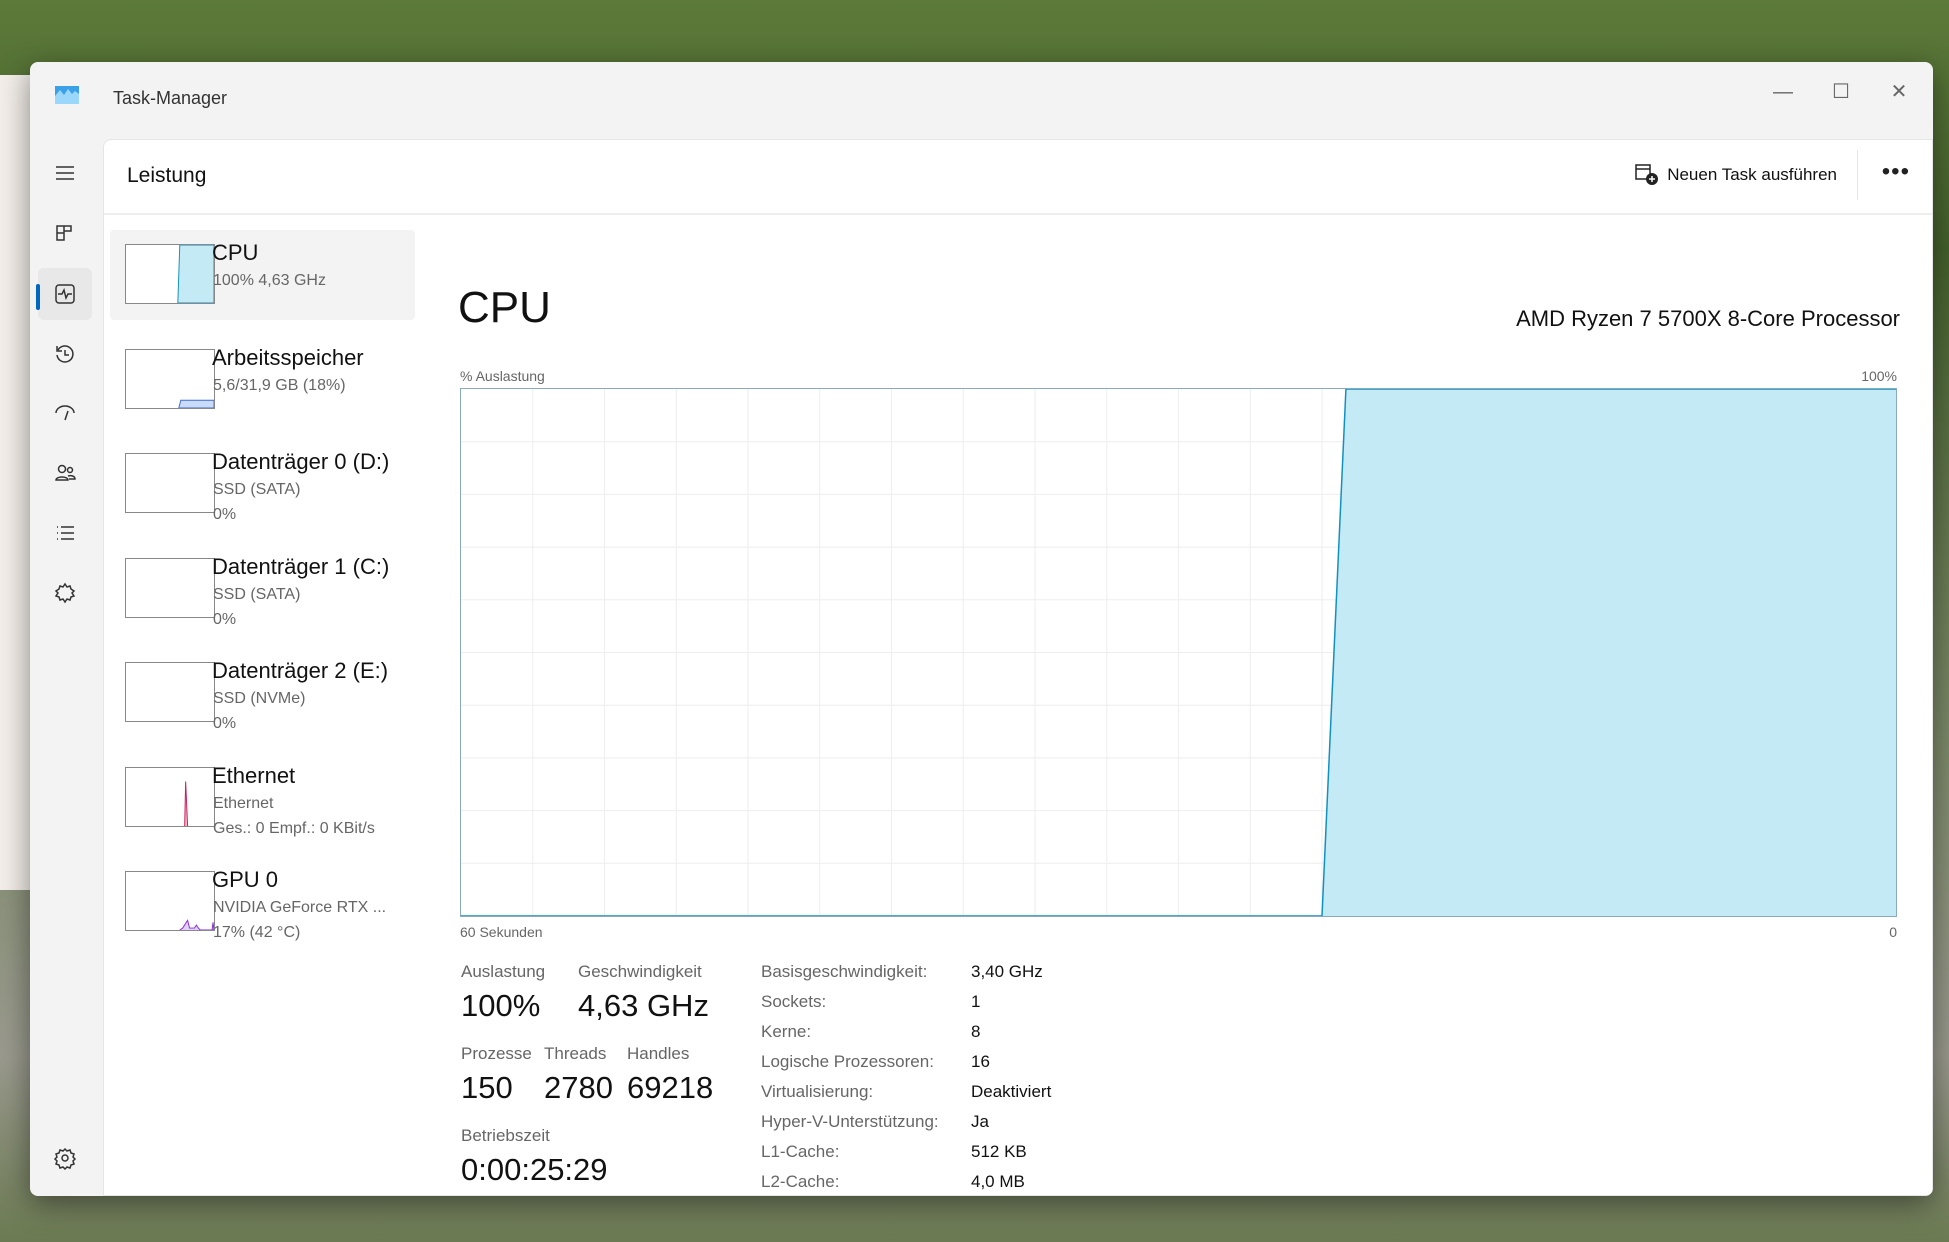 Image resolution: width=1949 pixels, height=1242 pixels. What do you see at coordinates (1018, 177) in the screenshot?
I see `page-header: Leistung Neuen Task ausführen •••` at bounding box center [1018, 177].